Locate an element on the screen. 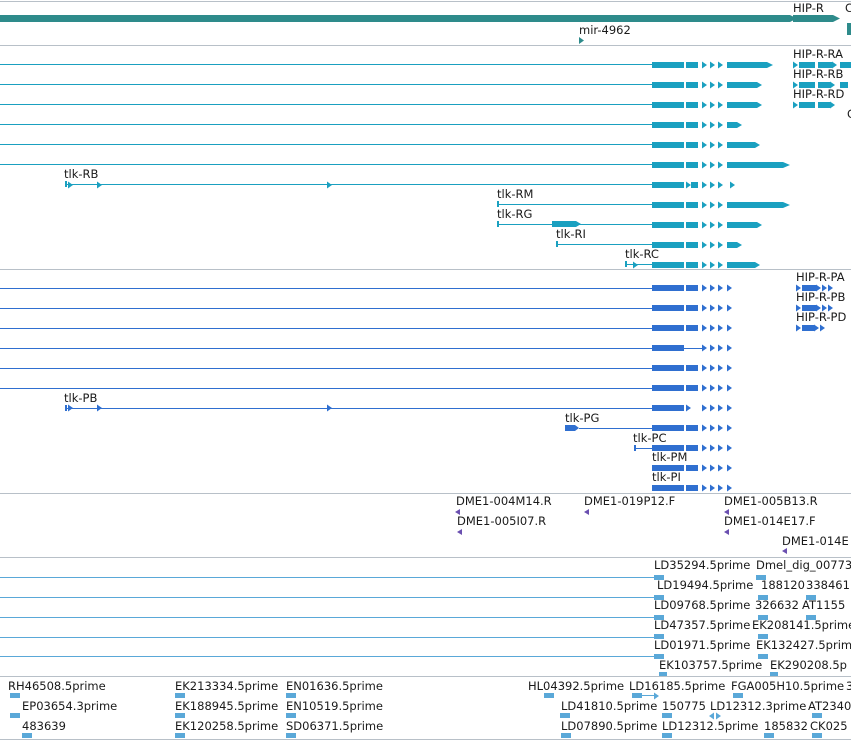 This screenshot has width=851, height=741. est-label: EK103757.5prime is located at coordinates (710, 665).